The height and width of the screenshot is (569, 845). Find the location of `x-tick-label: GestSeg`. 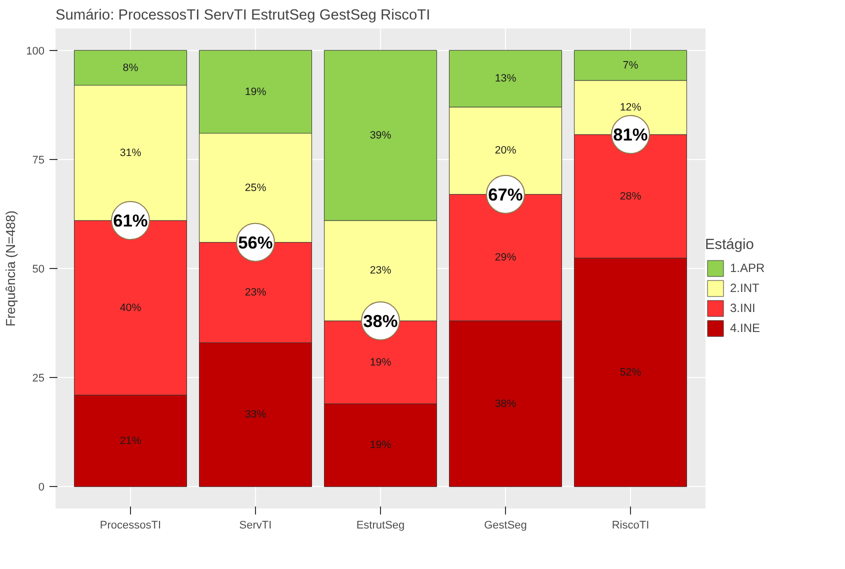

x-tick-label: GestSeg is located at coordinates (505, 526).